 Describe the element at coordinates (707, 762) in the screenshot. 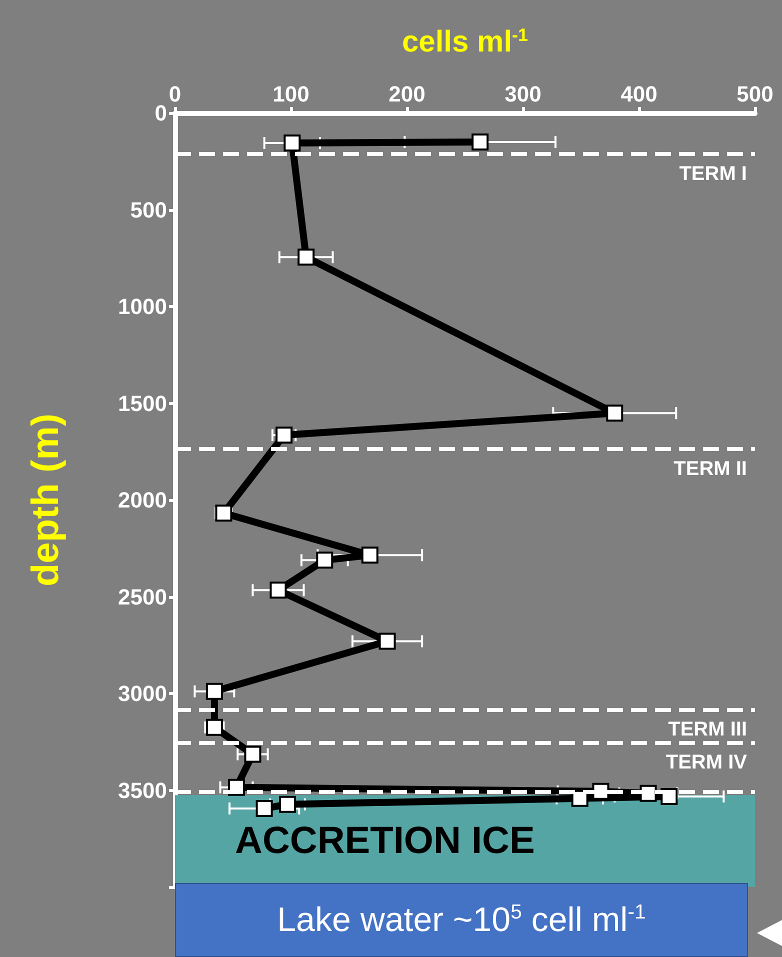

I see `ref-line-label: TERM IV` at that location.